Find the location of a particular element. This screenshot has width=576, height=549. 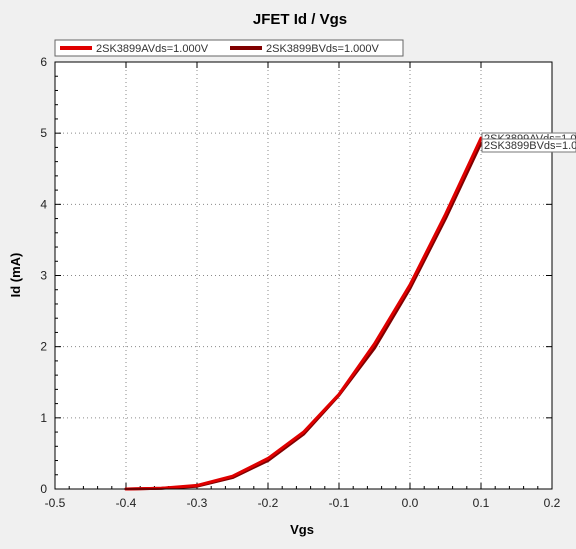

legend: 2SK3899AVds=1.000V 2SK3899BVds=1.000V is located at coordinates (229, 48).